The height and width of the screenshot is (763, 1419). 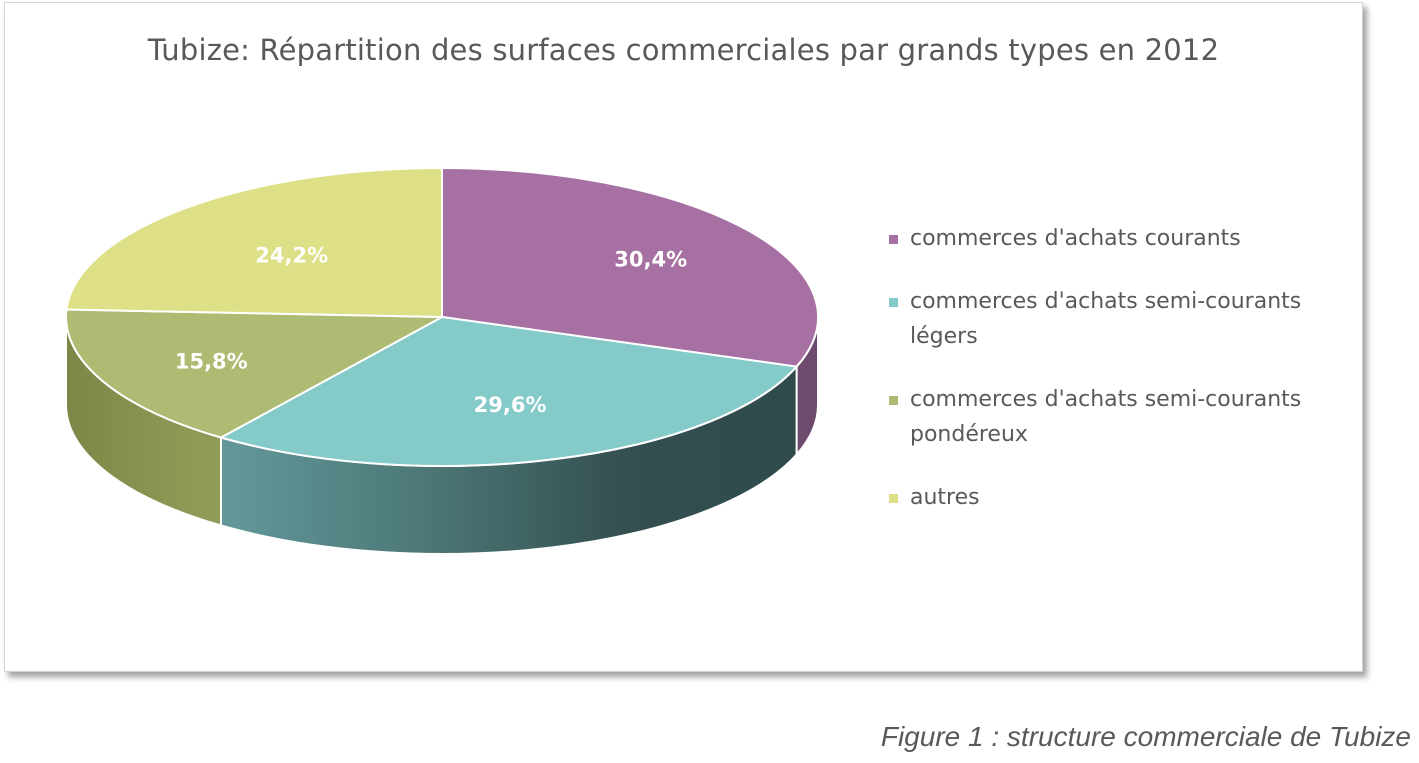 I want to click on slice-data-label: 15,8%, so click(x=211, y=362).